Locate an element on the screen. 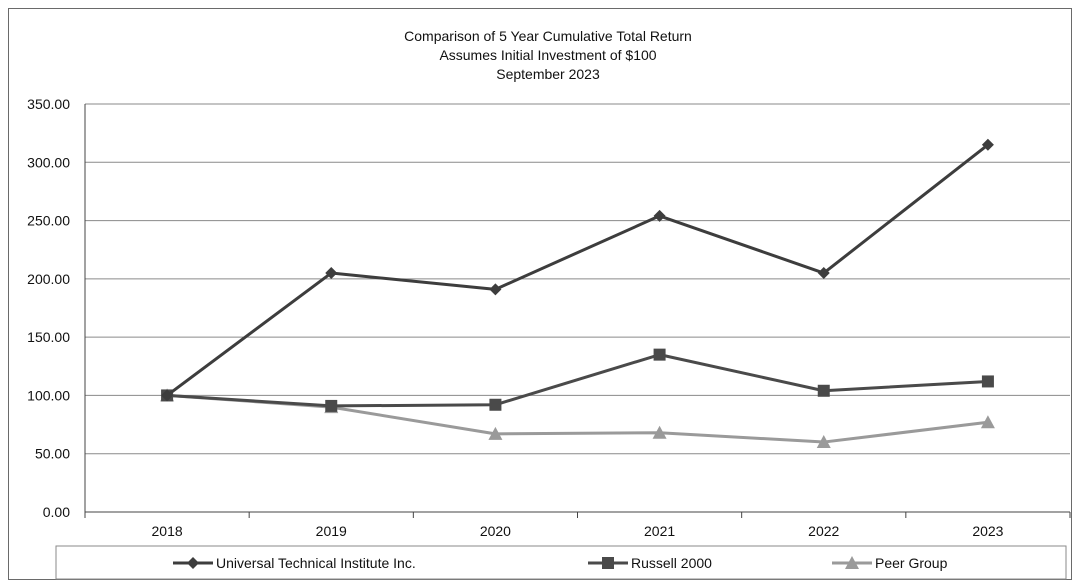 The height and width of the screenshot is (583, 1075). x-tick-label: 2018 is located at coordinates (167, 531).